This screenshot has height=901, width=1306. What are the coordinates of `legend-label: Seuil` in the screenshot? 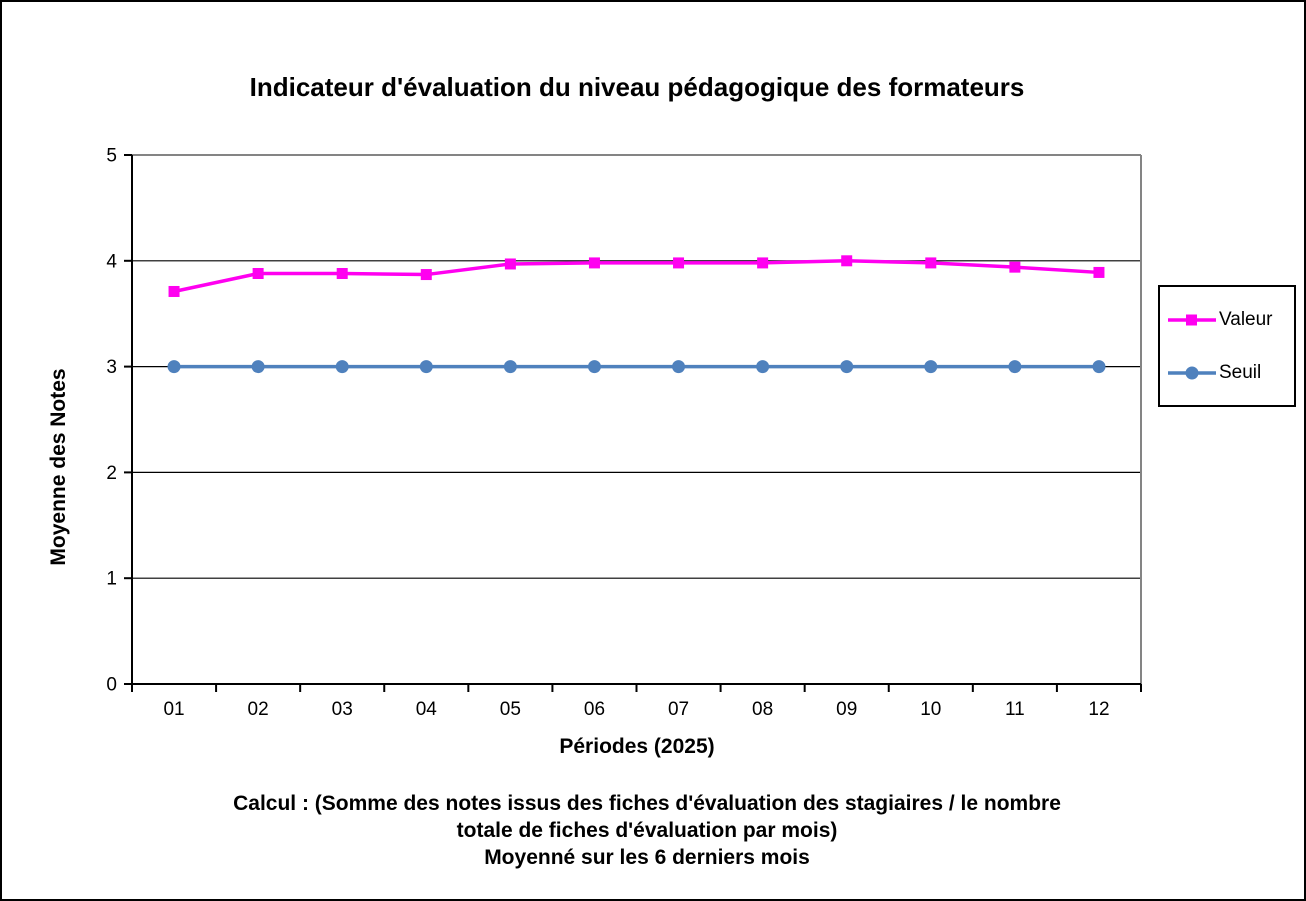 It's located at (1240, 372).